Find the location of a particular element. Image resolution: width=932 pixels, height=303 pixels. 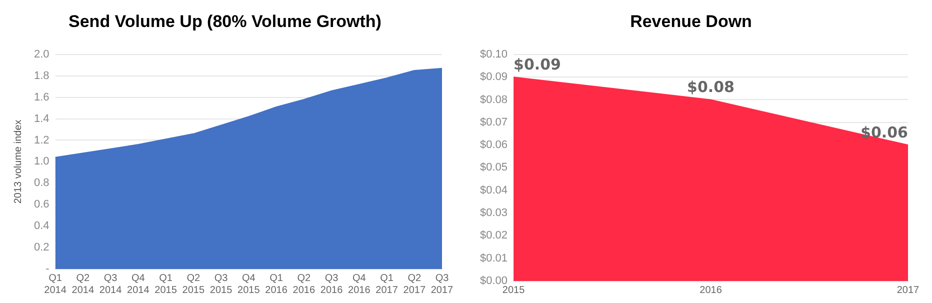

y-tick-label: 0.8 is located at coordinates (42, 183).